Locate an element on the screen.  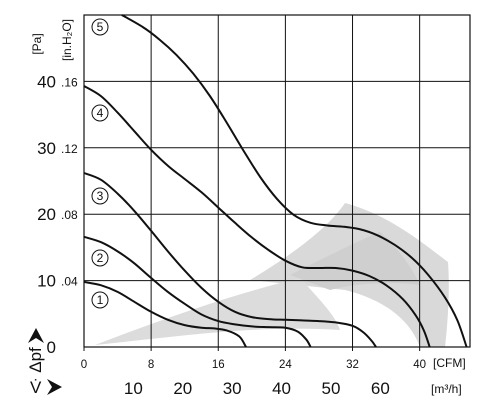
y-tick-pa: 20 is located at coordinates (46, 214).